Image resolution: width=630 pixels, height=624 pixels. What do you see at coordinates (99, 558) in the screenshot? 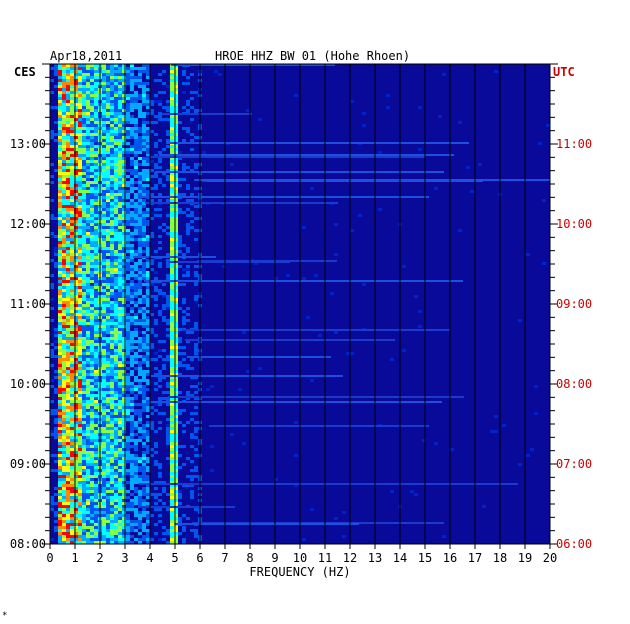
I see `x-tick-label: 2` at bounding box center [99, 558].